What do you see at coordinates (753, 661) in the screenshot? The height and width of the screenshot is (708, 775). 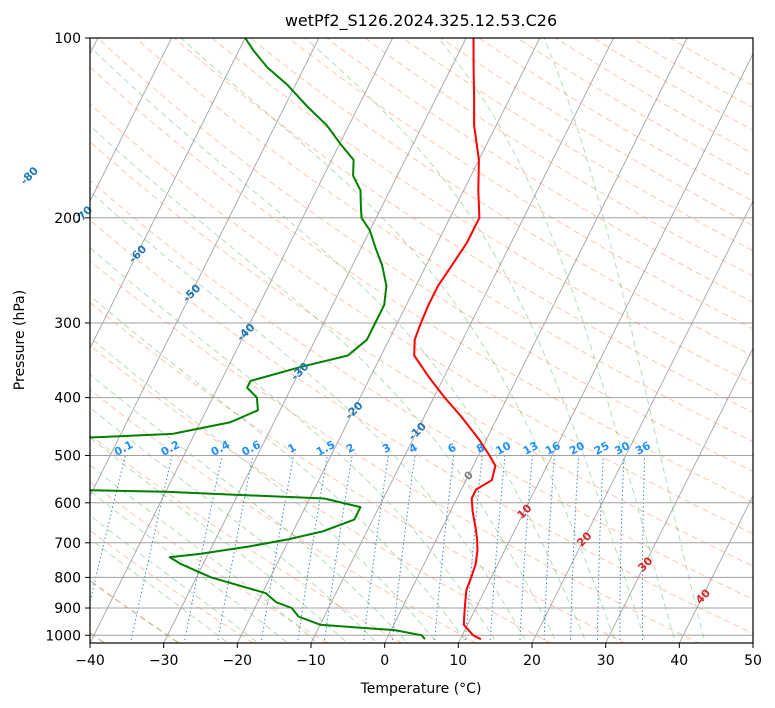 I see `x-tick-label: 50` at bounding box center [753, 661].